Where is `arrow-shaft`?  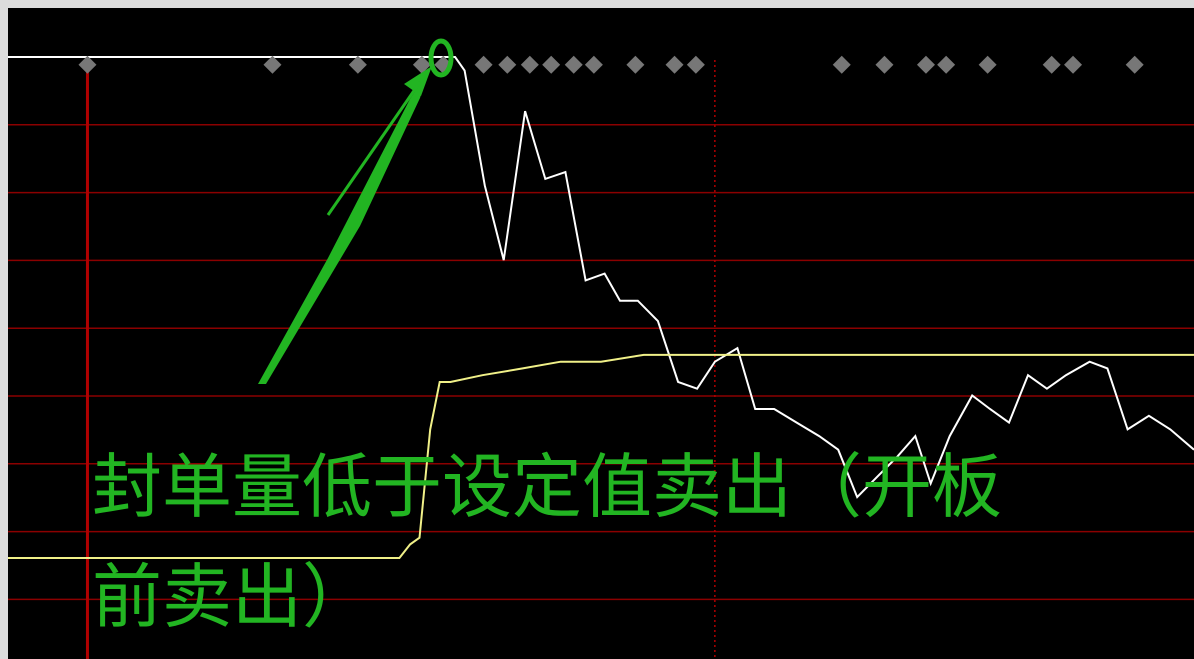
arrow-shaft is located at coordinates (343, 228).